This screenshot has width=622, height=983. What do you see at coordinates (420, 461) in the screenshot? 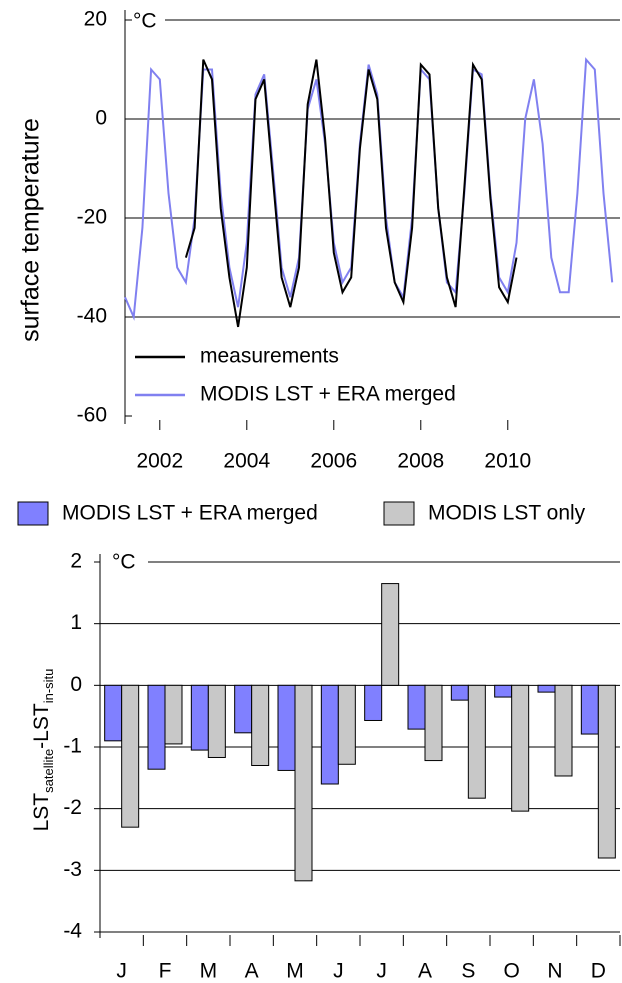
I see `x-tick-label: 2008` at bounding box center [420, 461].